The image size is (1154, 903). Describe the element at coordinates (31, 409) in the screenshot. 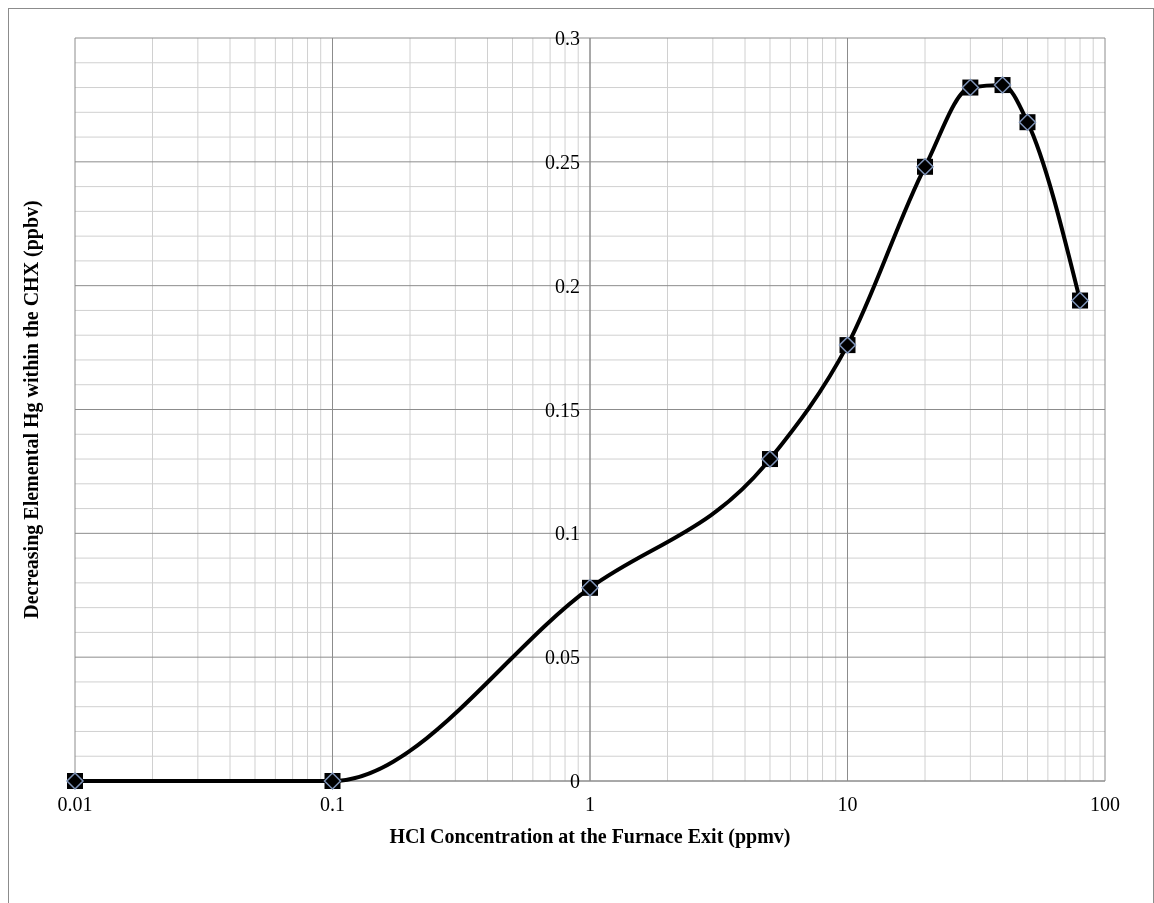

I see `y-axis-title: Decreasing Elemental Hg within the CHX (ppbv)` at that location.